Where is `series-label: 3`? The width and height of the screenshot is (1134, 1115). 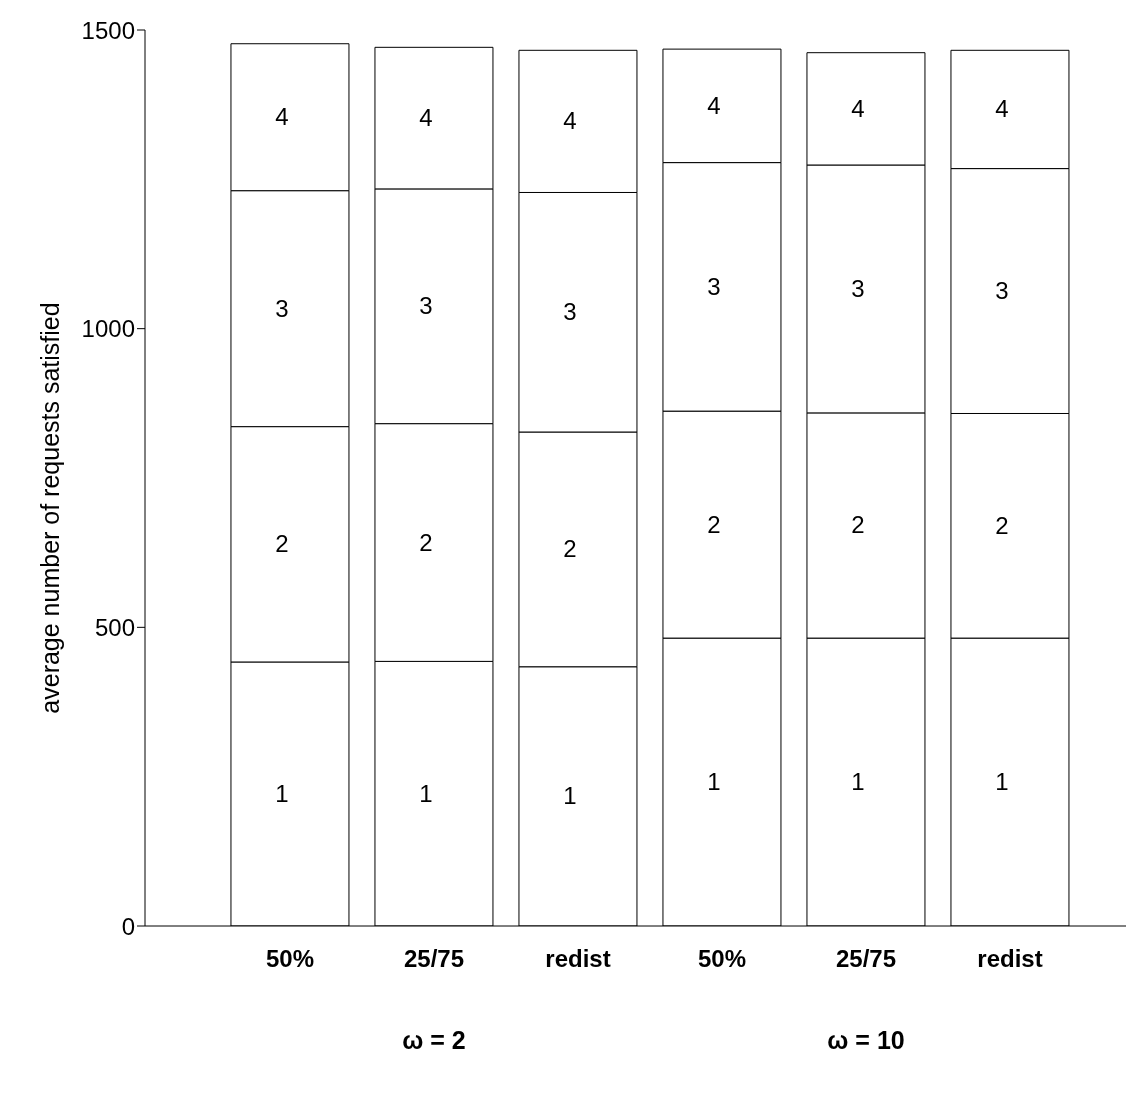
series-label: 3 is located at coordinates (570, 312).